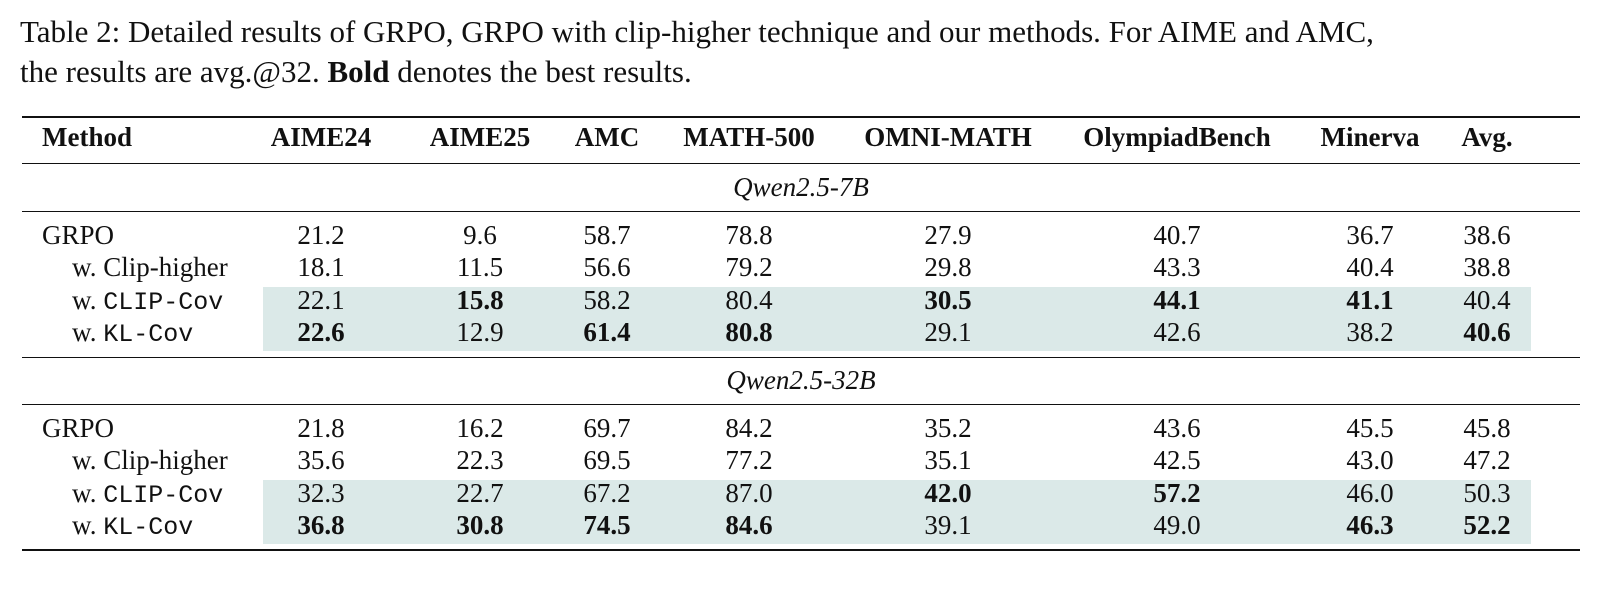 The height and width of the screenshot is (594, 1602). Describe the element at coordinates (1177, 493) in the screenshot. I see `value-cell: 57.2` at that location.